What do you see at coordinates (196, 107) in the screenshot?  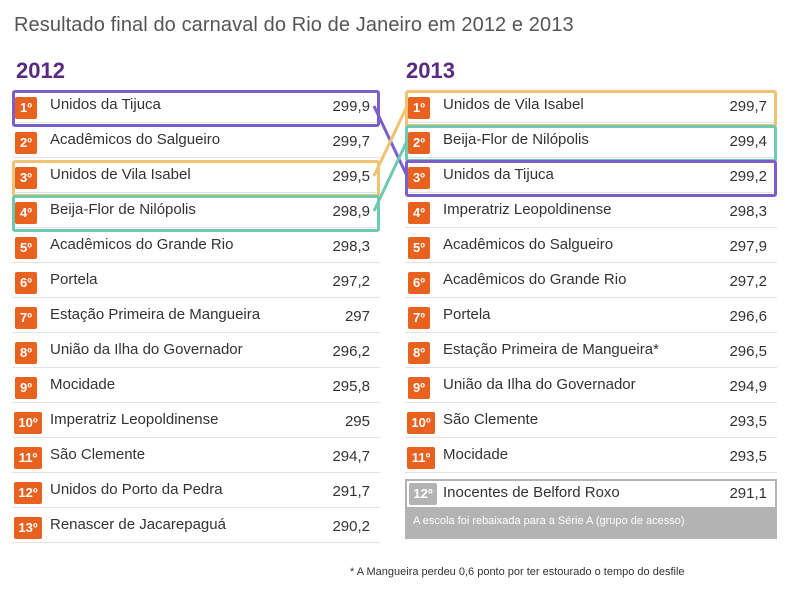 I see `ranking-row: 1º Unidos da Tijuca 299,9` at bounding box center [196, 107].